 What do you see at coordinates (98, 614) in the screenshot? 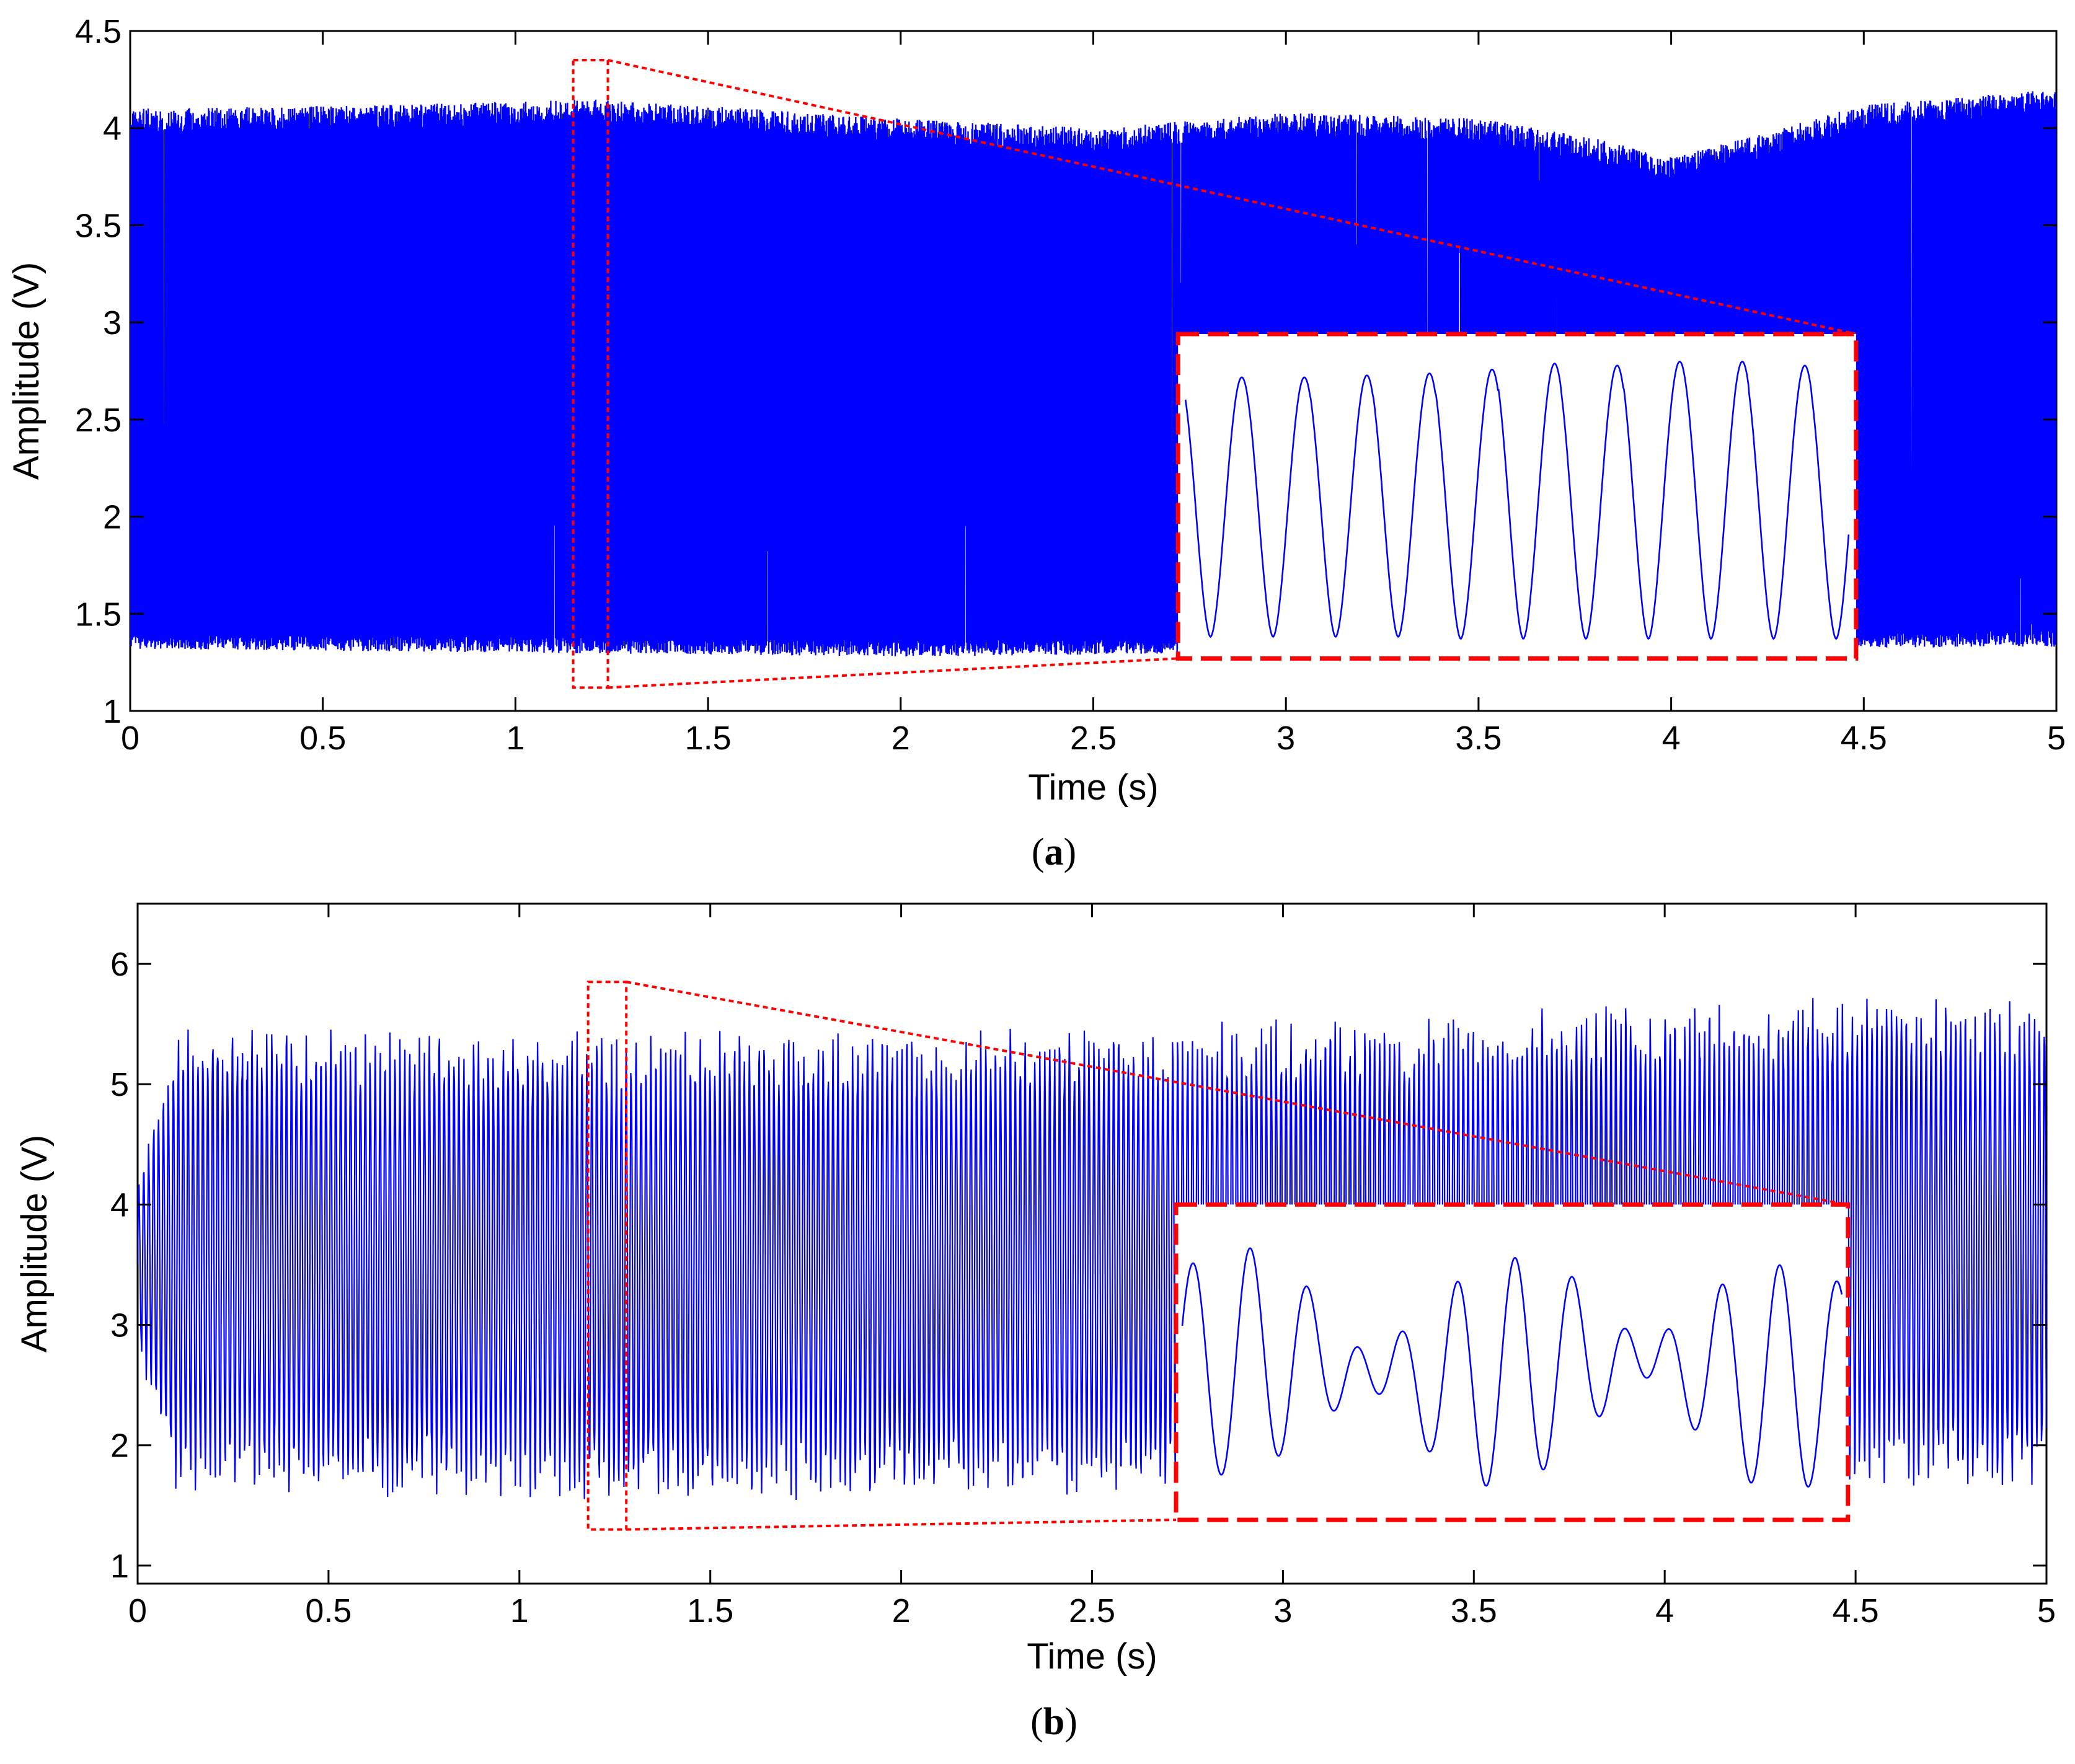
I see `y-tick-label: 1.5` at bounding box center [98, 614].